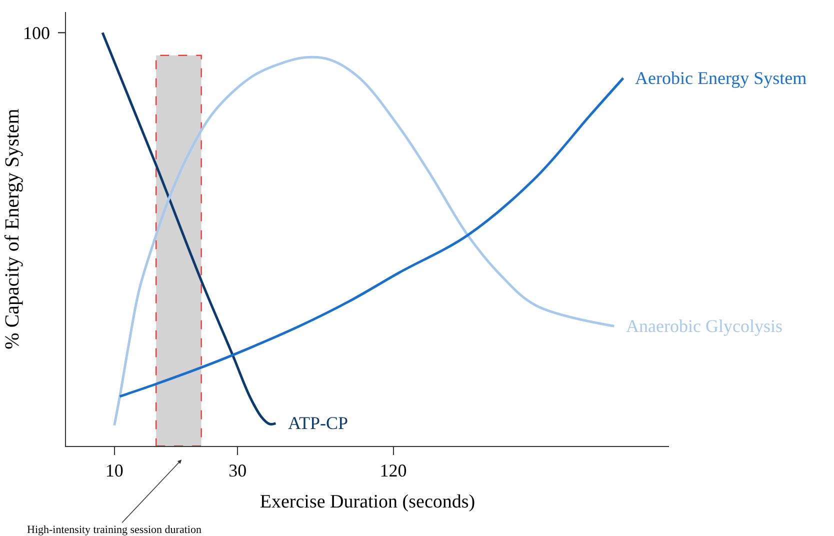 The width and height of the screenshot is (834, 536). Describe the element at coordinates (704, 326) in the screenshot. I see `series-label: Anaerobic Glycolysis` at that location.